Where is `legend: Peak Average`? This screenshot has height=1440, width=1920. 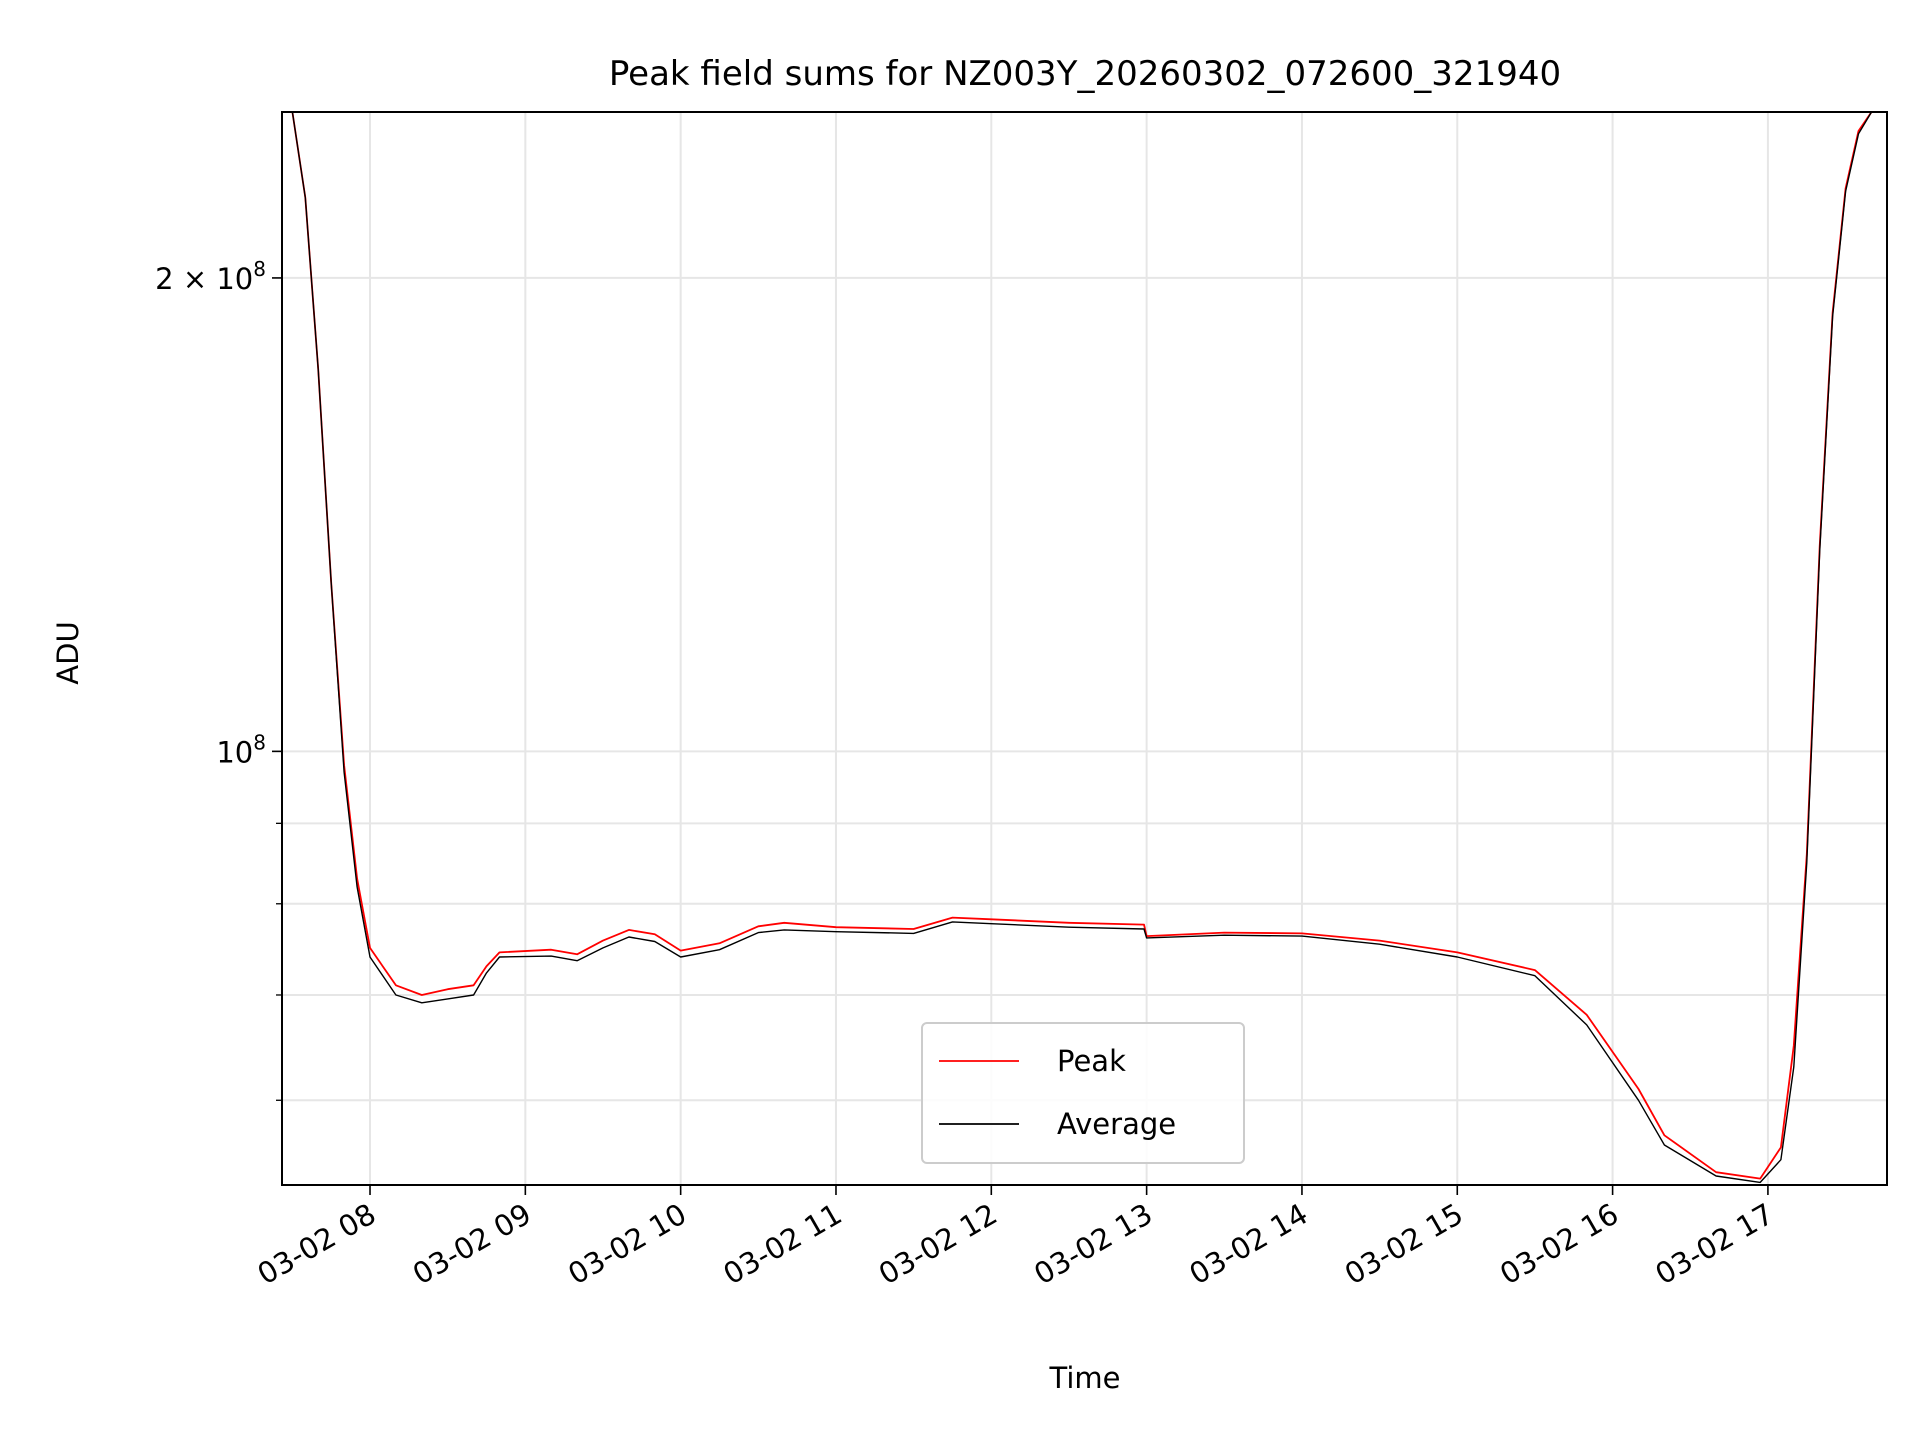 legend: Peak Average is located at coordinates (1083, 1093).